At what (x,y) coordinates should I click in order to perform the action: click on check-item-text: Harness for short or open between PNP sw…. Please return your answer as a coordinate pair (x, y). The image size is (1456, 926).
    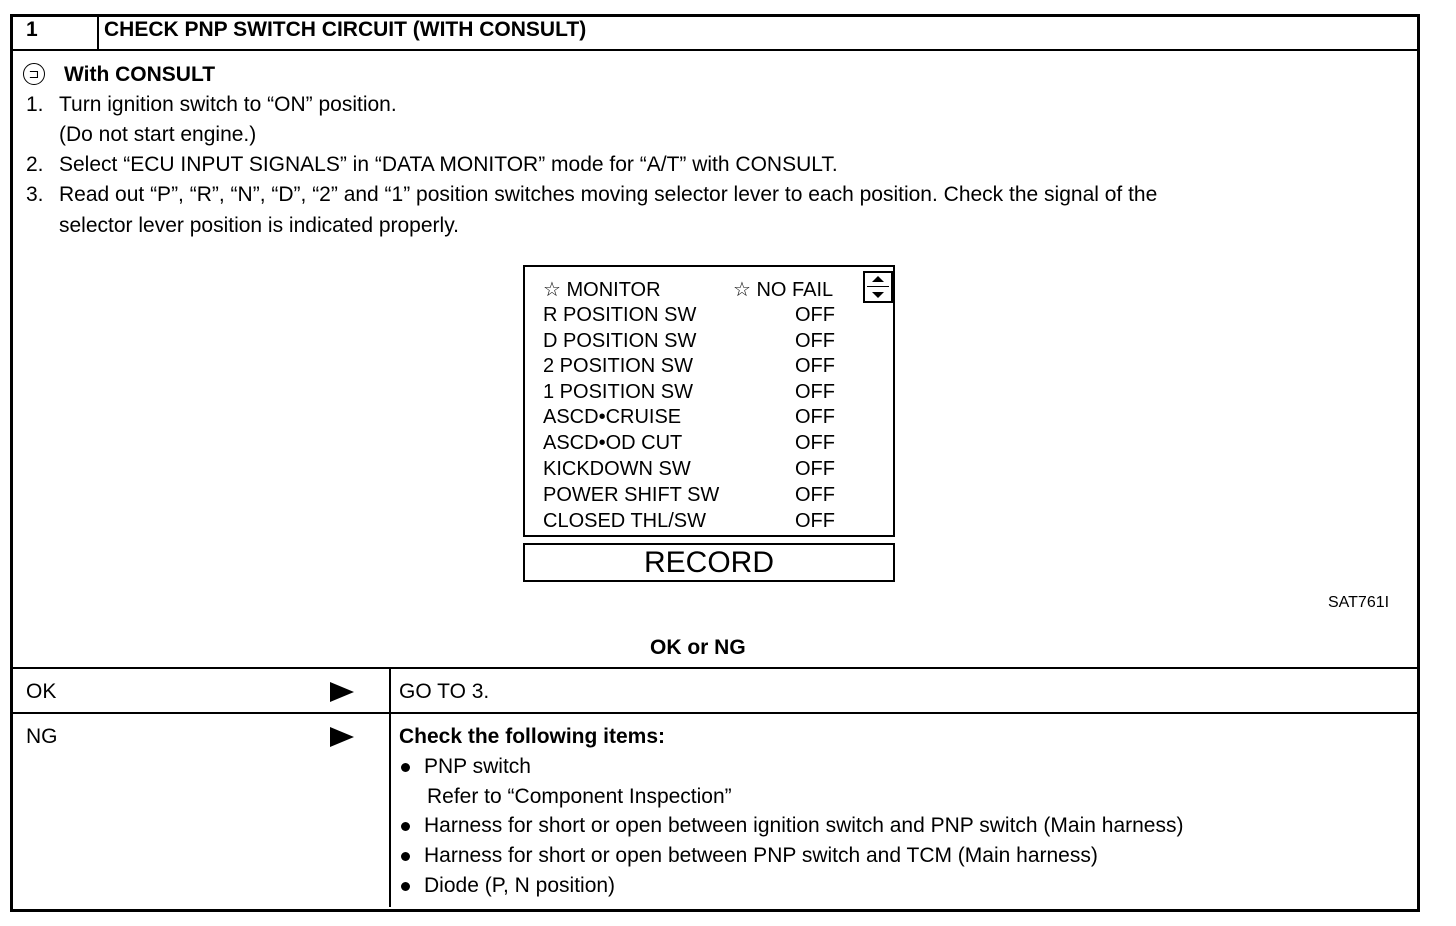
    Looking at the image, I should click on (761, 855).